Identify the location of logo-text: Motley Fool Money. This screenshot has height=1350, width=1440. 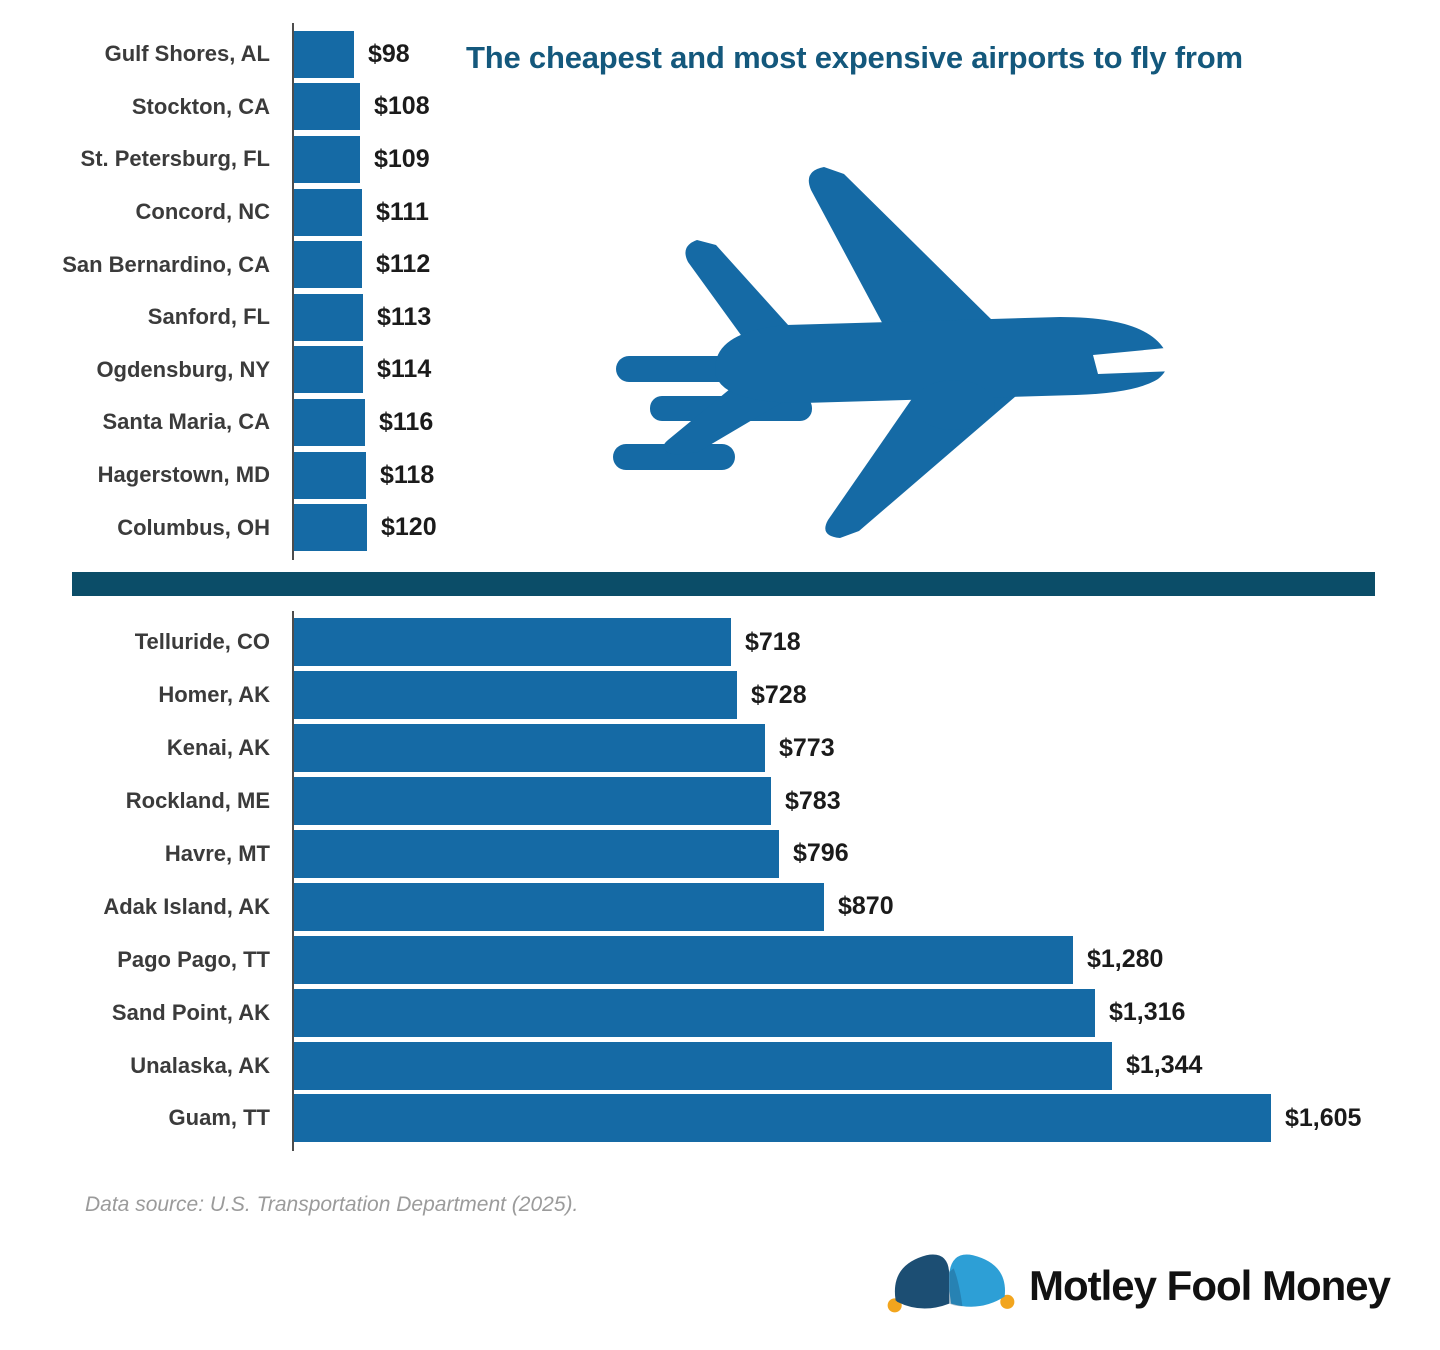
(1210, 1285).